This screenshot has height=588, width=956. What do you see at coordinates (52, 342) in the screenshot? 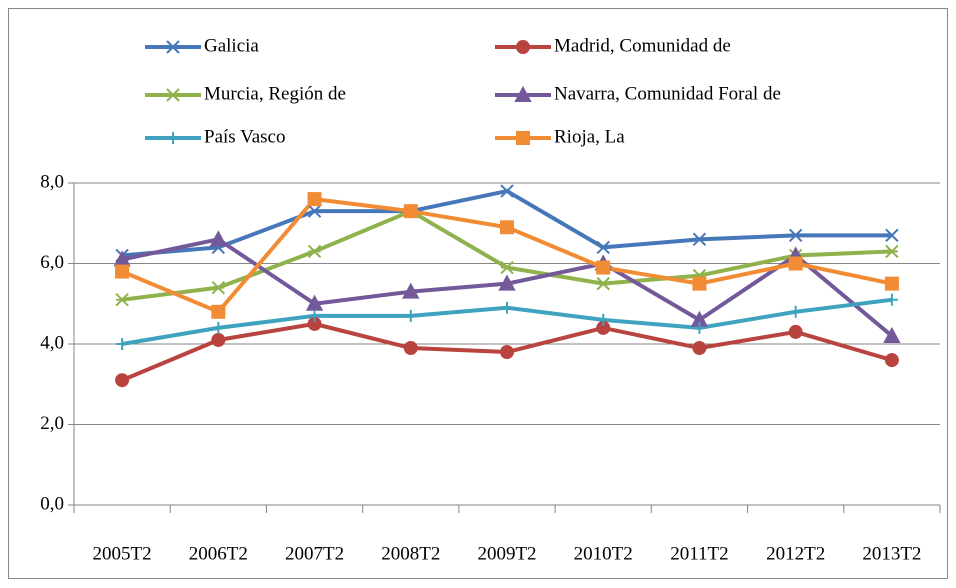
I see `y-tick-label: 4,0` at bounding box center [52, 342].